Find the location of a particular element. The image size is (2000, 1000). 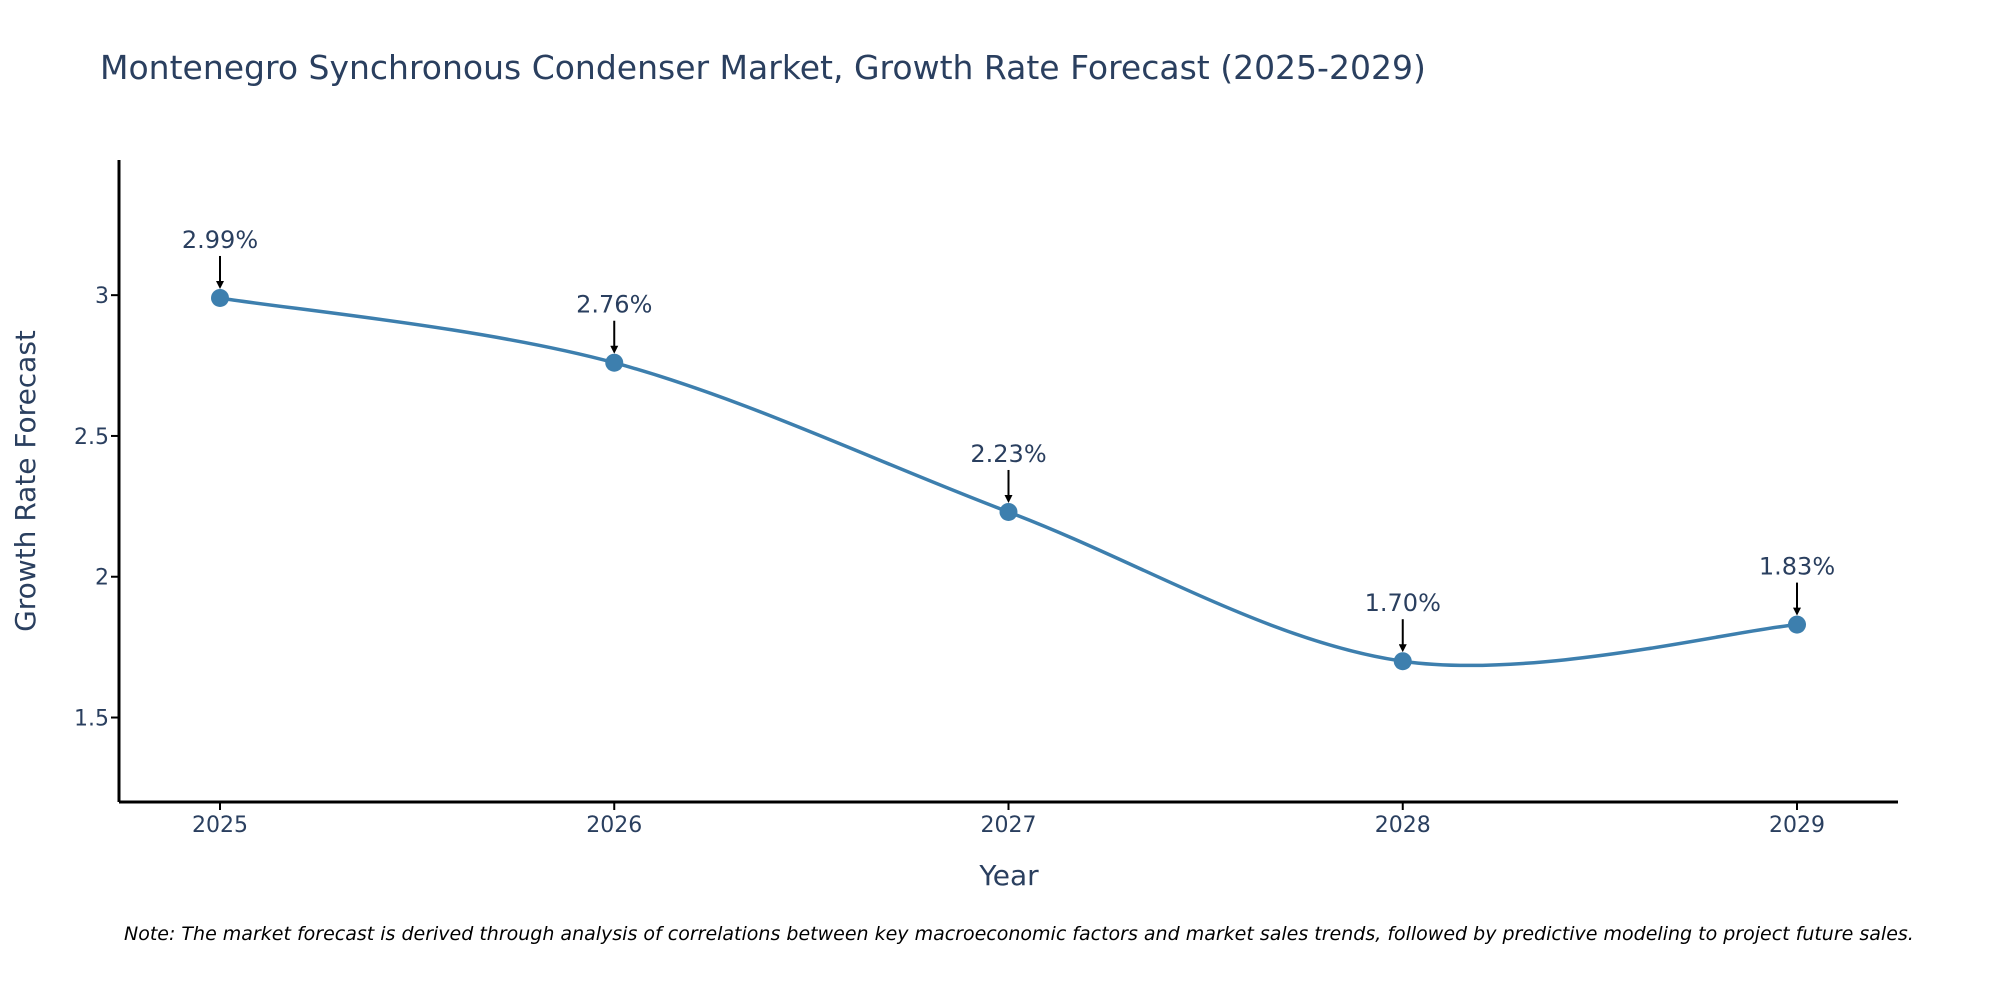

x-tick-label: 2029 is located at coordinates (1797, 825).